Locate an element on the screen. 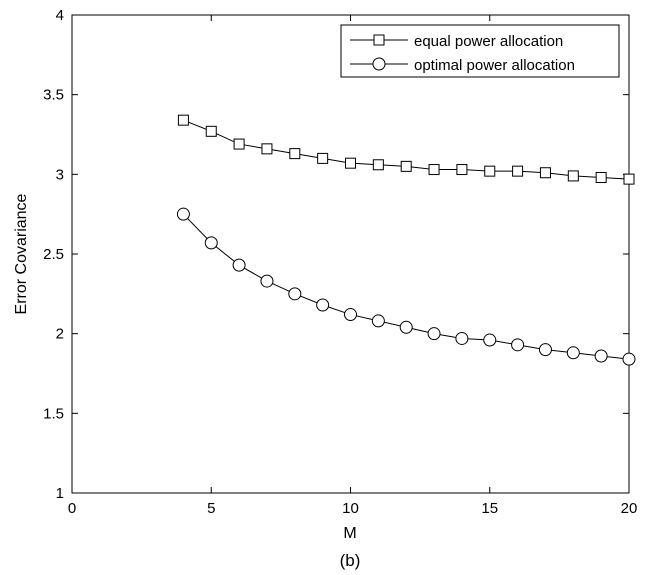  legend-marker-square is located at coordinates (379, 40).